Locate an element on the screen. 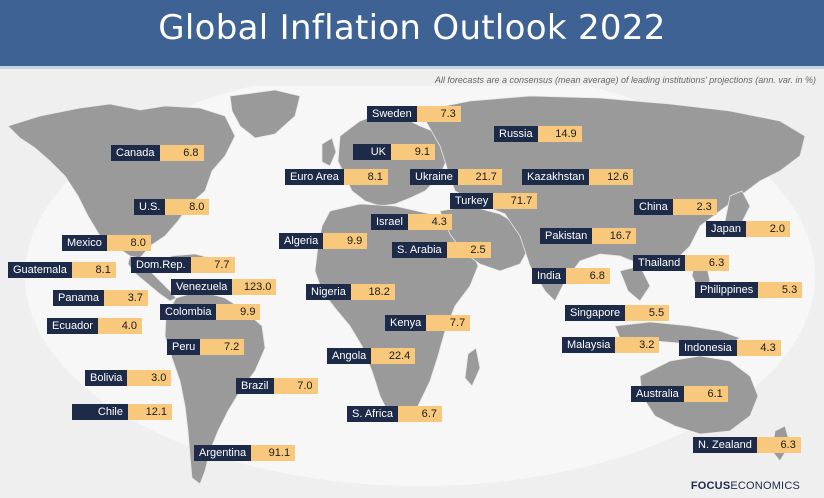 Image resolution: width=824 pixels, height=498 pixels. label-nigeria: Nigeria 18.2 is located at coordinates (350, 292).